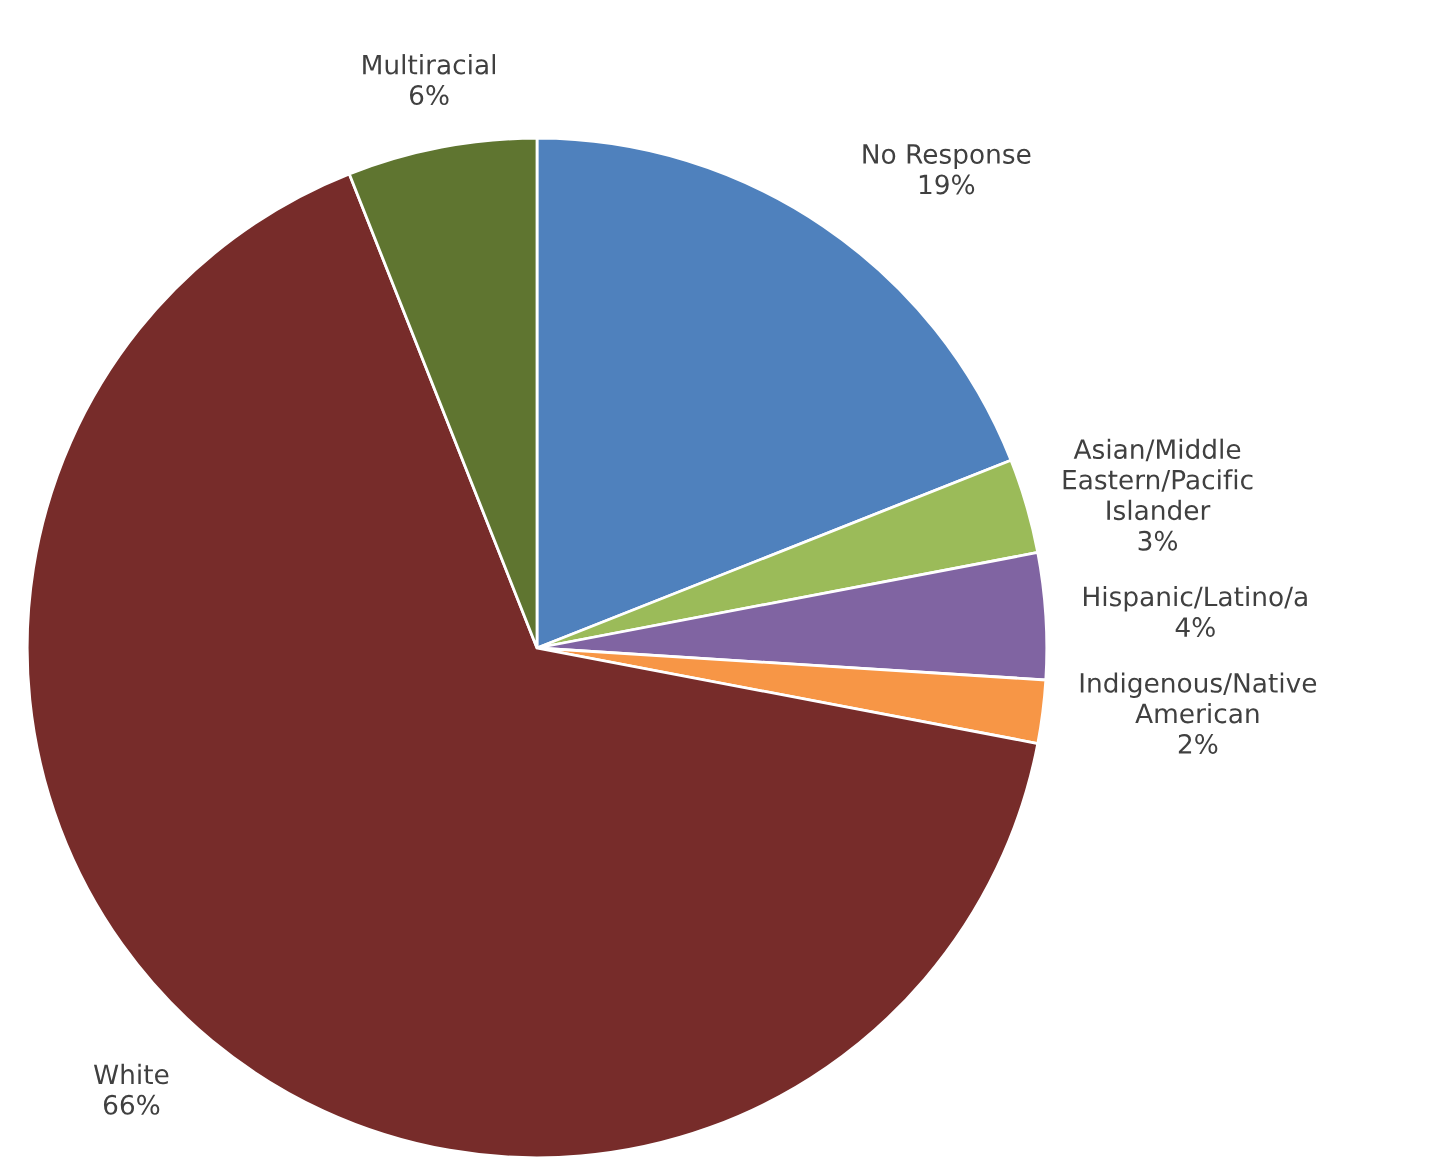  Describe the element at coordinates (1198, 743) in the screenshot. I see `data-label: 2%` at that location.